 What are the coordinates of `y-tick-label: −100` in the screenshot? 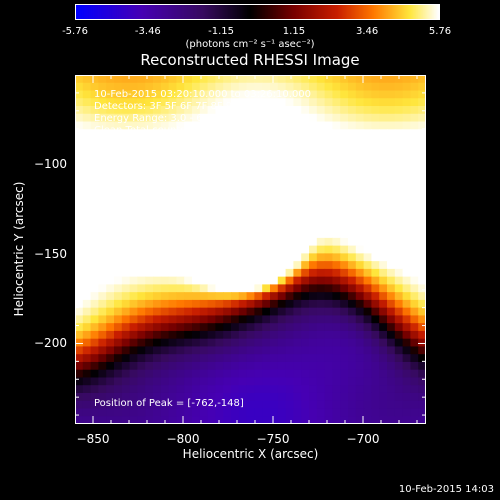 It's located at (50, 164).